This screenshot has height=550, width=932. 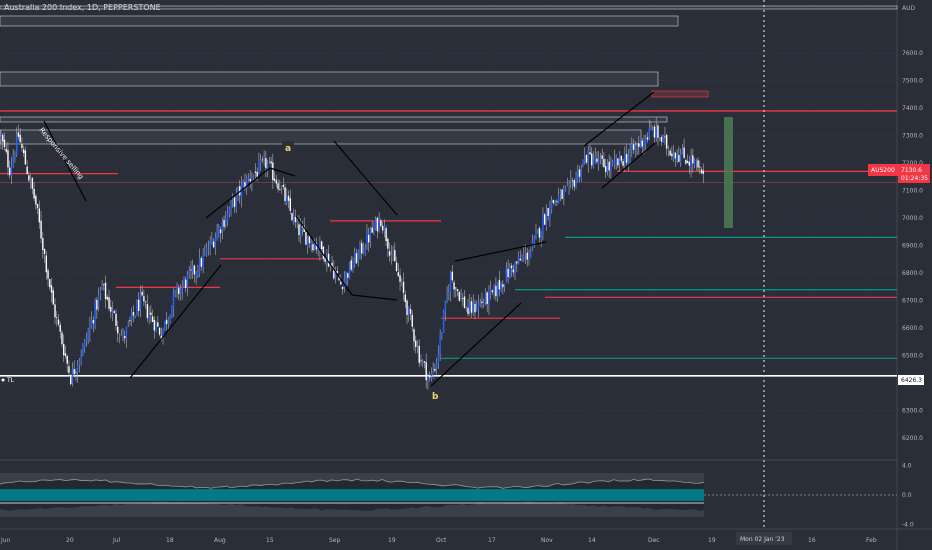 I want to click on oscillator-pane, so click(x=448, y=495).